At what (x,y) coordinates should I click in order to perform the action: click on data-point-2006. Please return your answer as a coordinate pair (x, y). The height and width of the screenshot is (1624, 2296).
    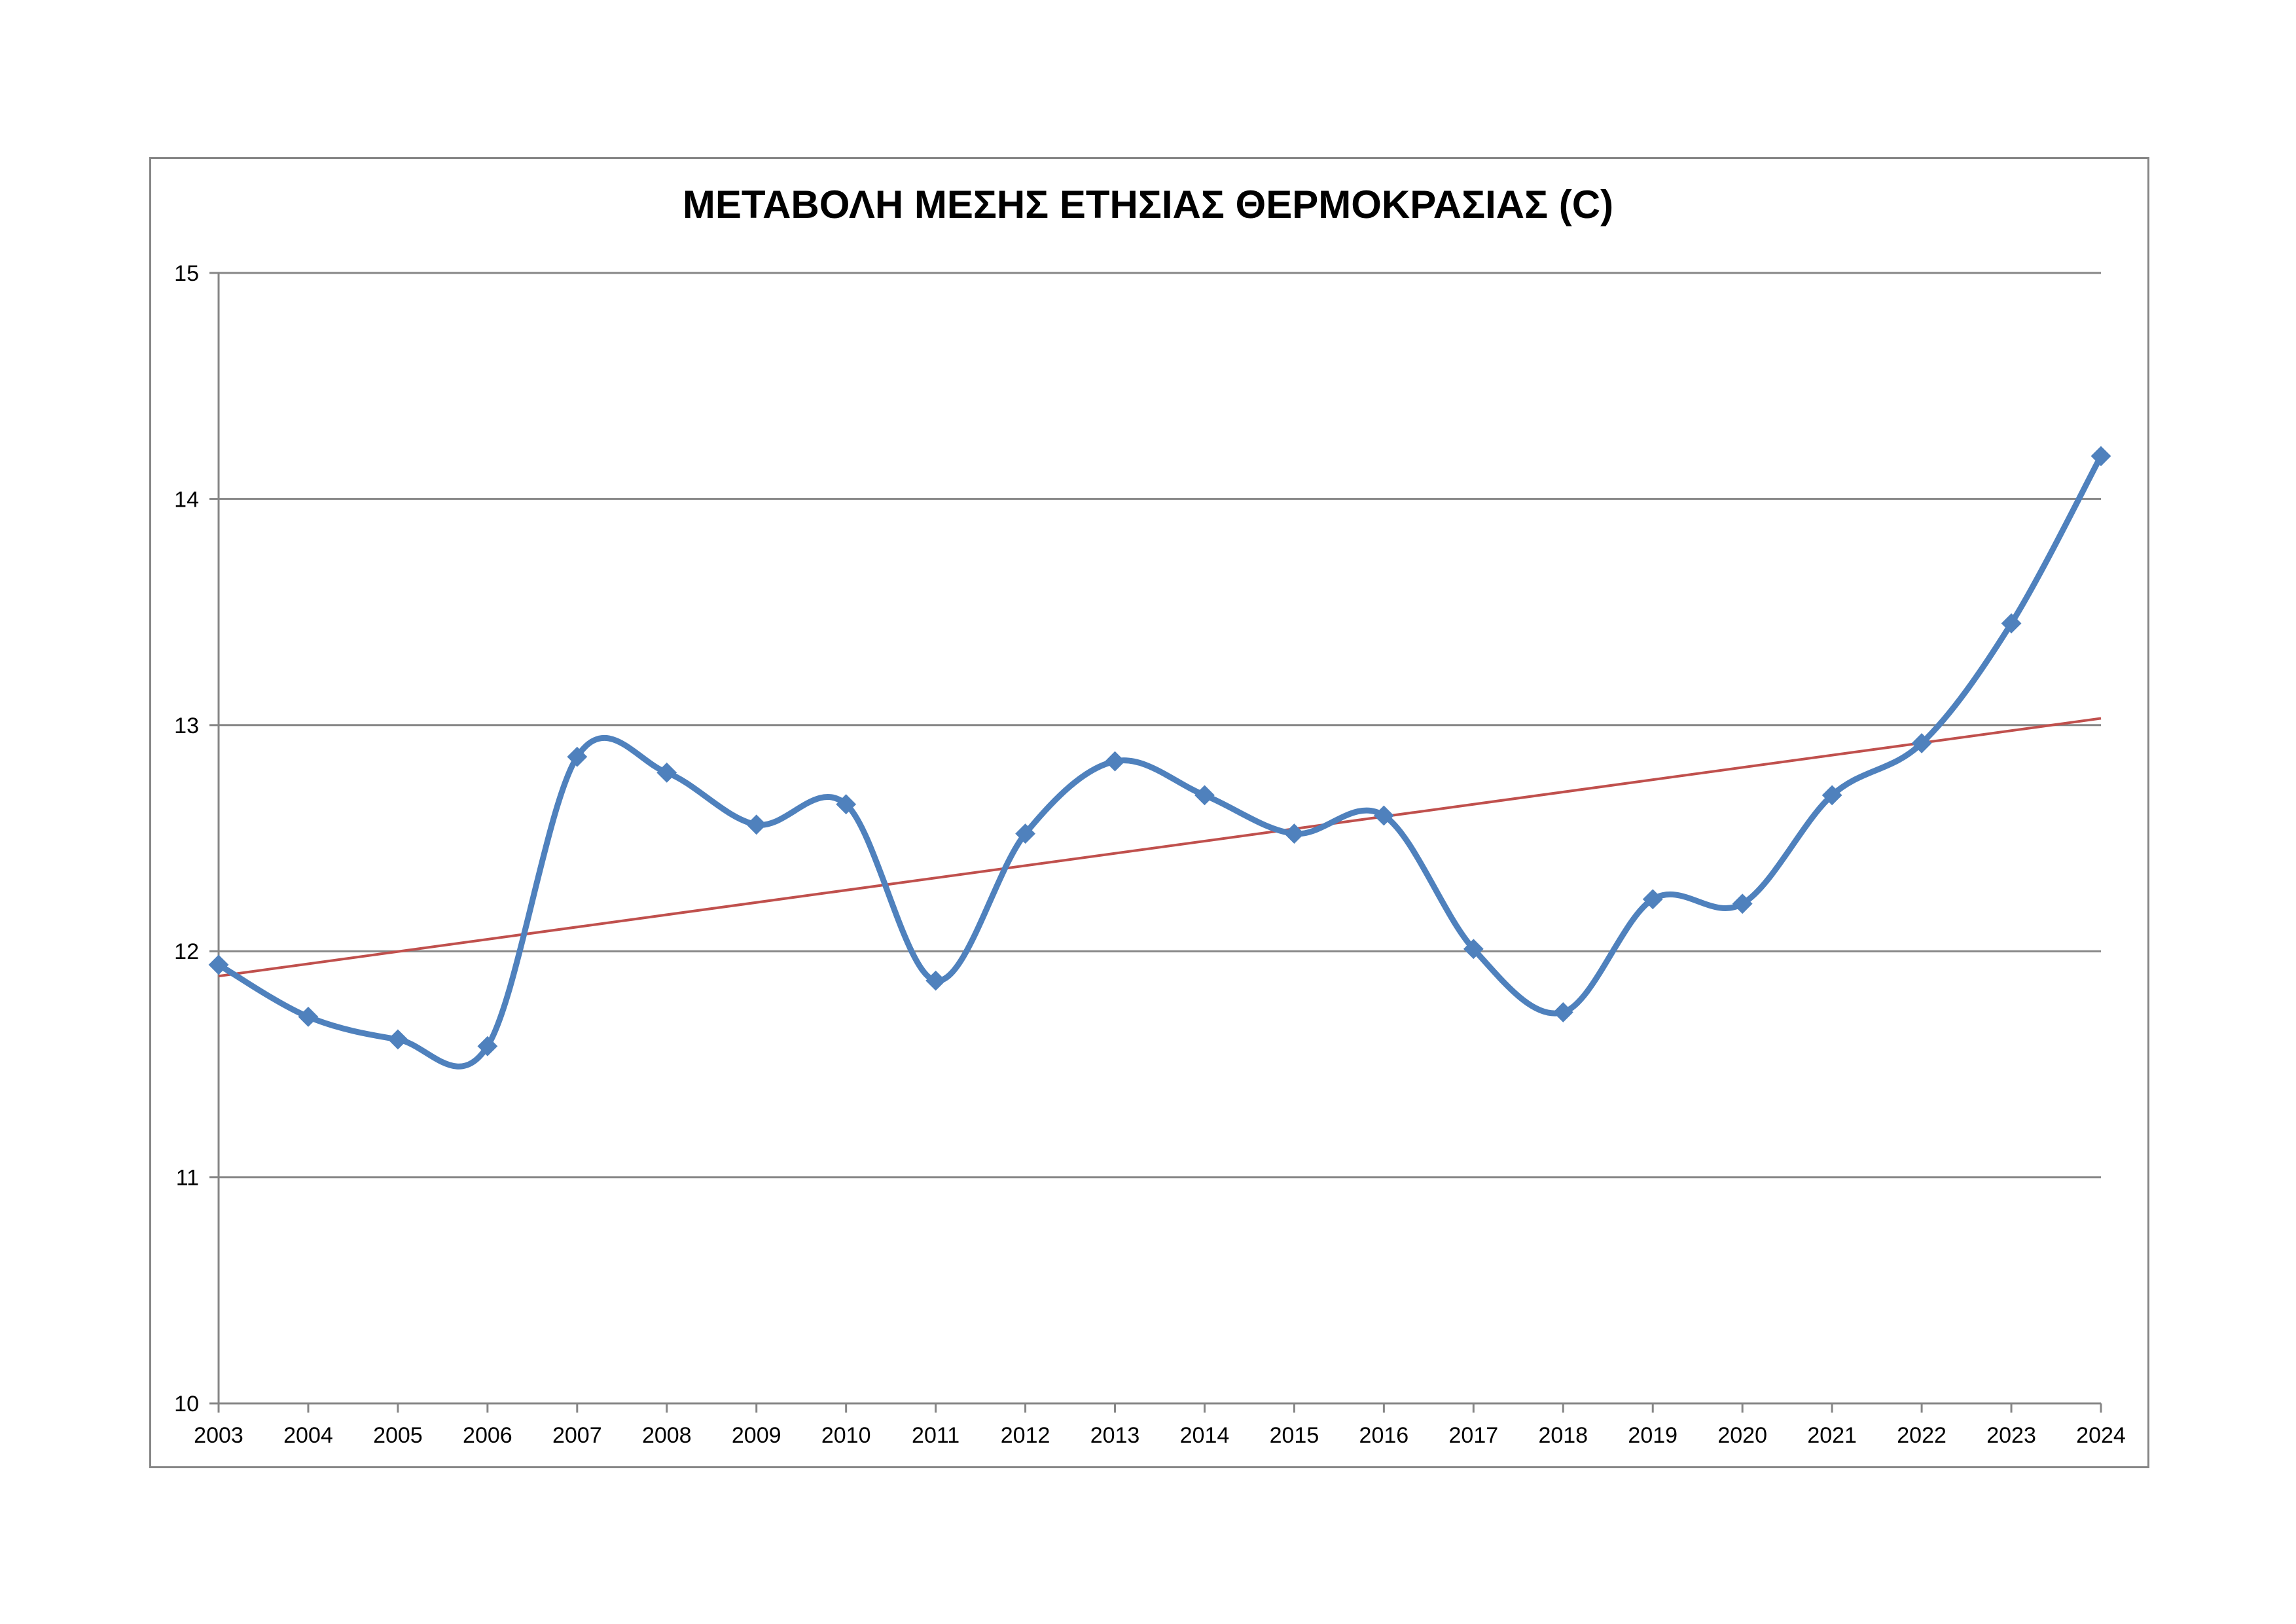
    Looking at the image, I should click on (488, 1046).